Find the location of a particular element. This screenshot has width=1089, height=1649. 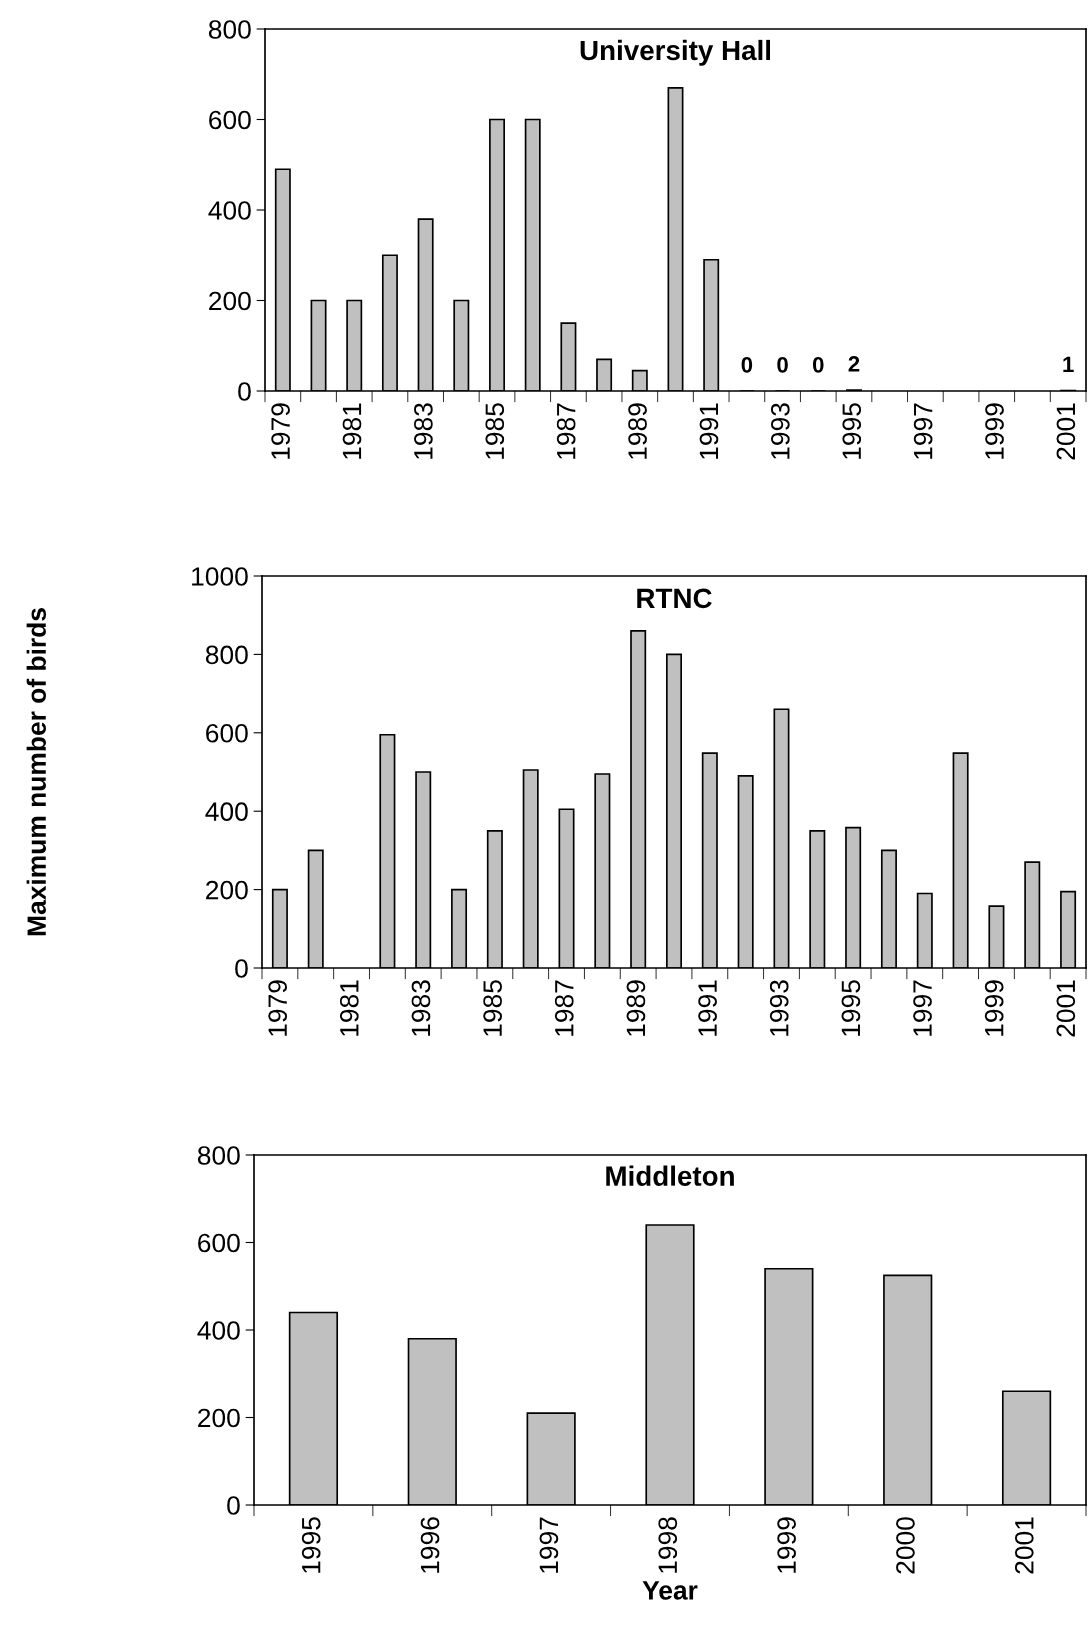

chart-title: Middleton is located at coordinates (670, 1175).